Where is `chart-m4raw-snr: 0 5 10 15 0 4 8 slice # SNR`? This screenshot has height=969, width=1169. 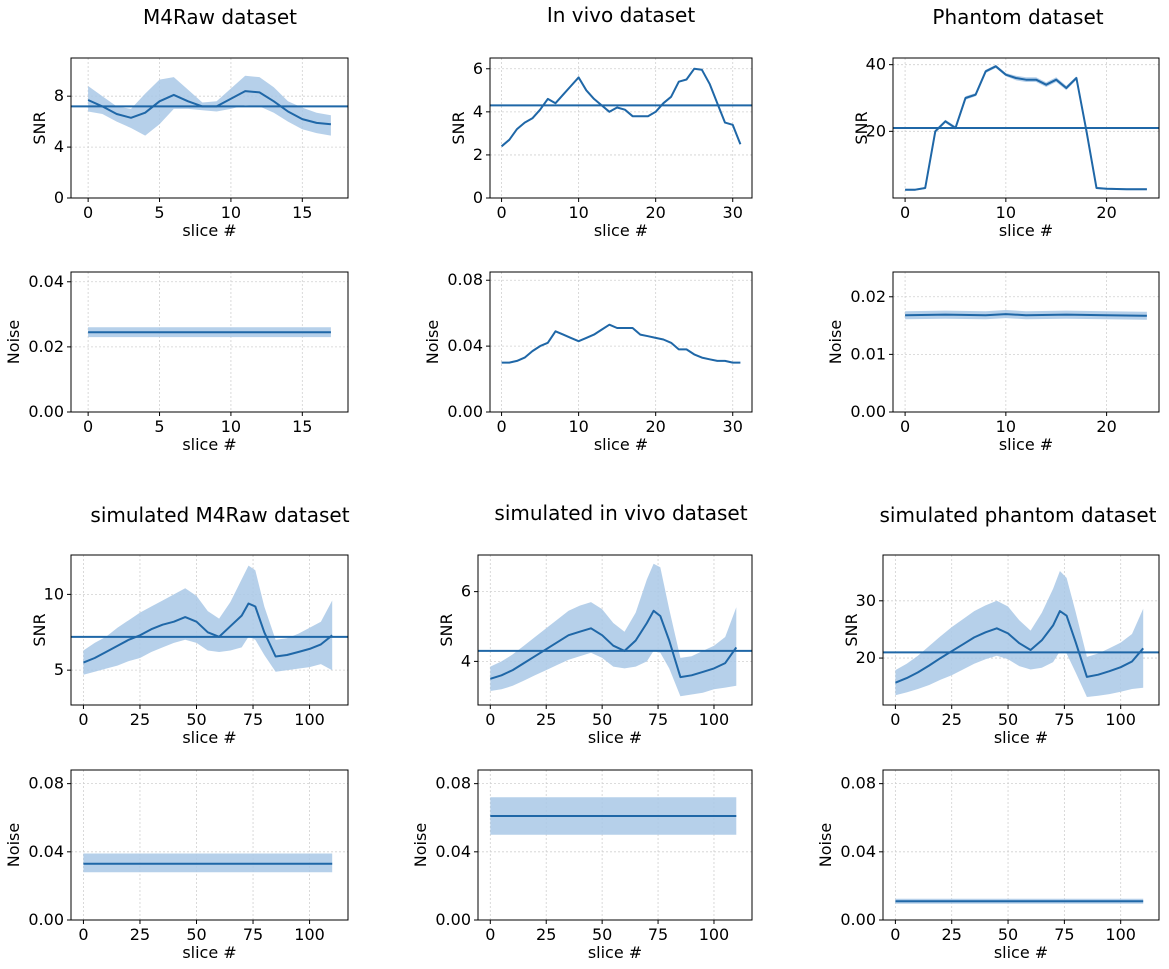 chart-m4raw-snr: 0 5 10 15 0 4 8 slice # SNR is located at coordinates (189, 148).